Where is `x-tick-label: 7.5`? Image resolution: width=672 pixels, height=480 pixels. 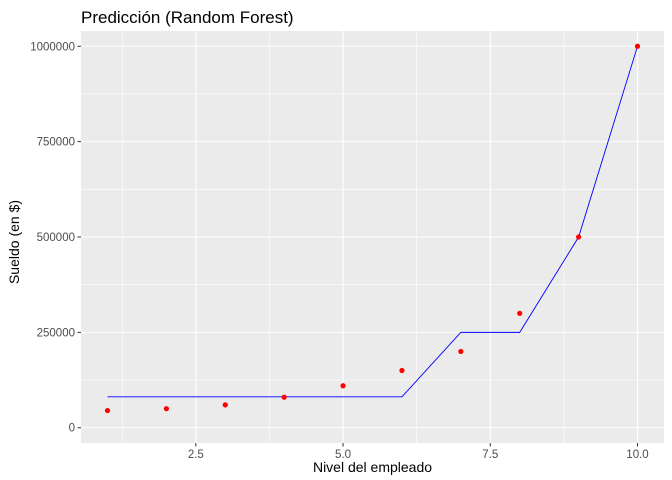 x-tick-label: 7.5 is located at coordinates (490, 455).